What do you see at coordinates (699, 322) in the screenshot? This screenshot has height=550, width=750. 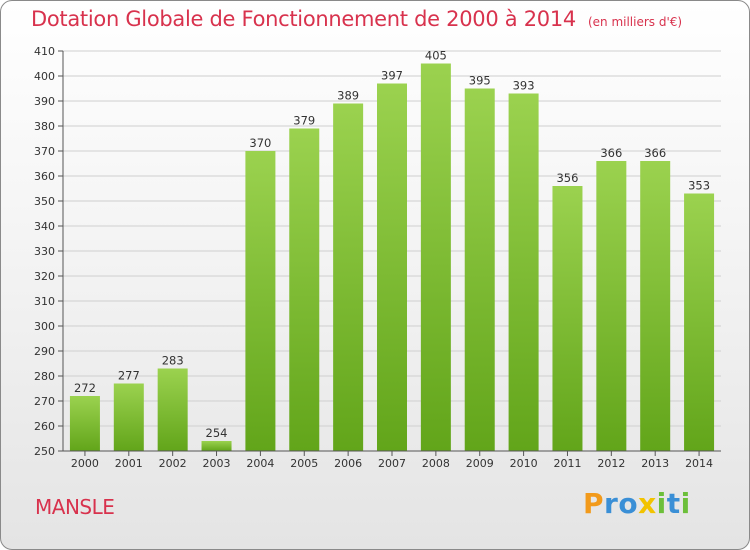 I see `bar-2014` at bounding box center [699, 322].